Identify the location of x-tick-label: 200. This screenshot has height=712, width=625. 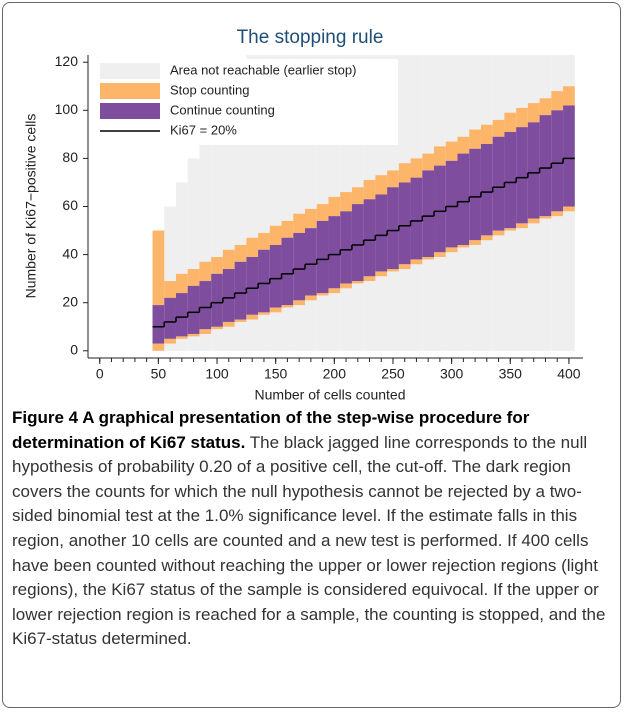
(335, 374).